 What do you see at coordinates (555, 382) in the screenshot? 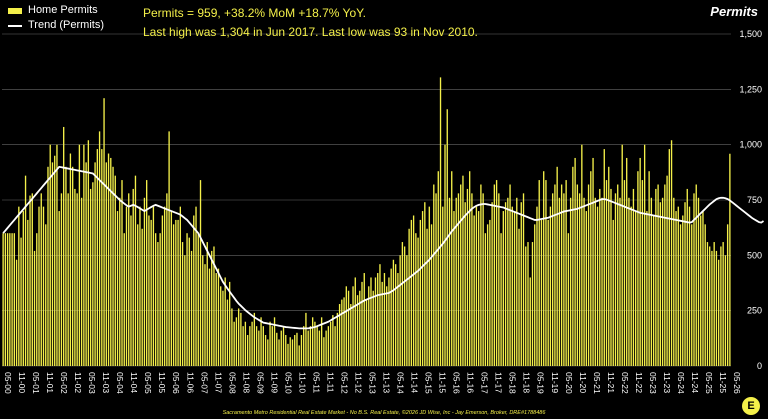
I see `x-tick-label: 11-19` at bounding box center [555, 382].